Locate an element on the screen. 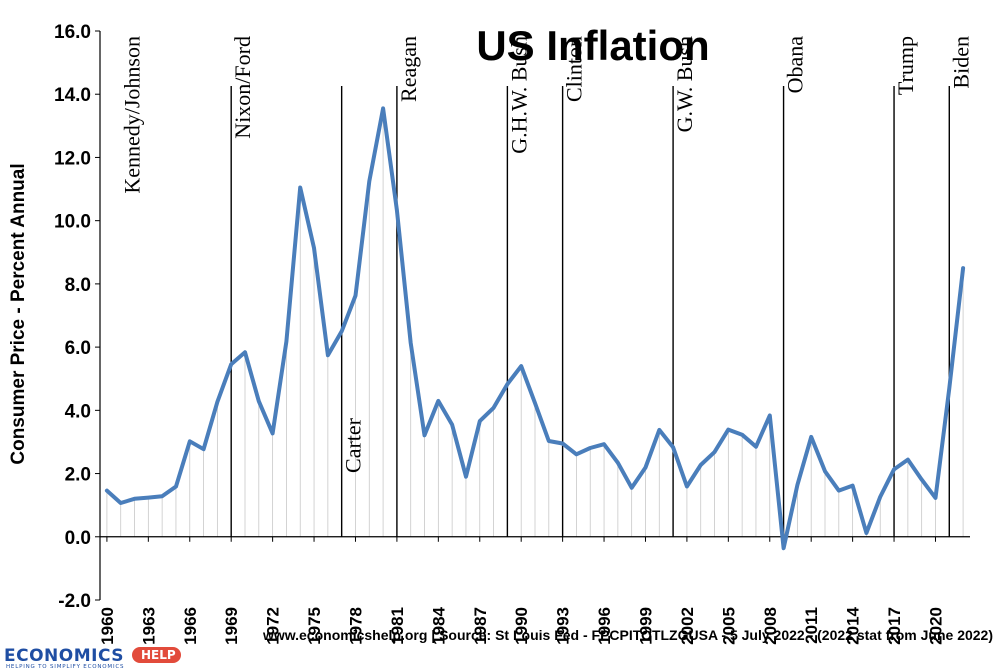 This screenshot has height=672, width=1000. x-tick-label-1960: 1960 is located at coordinates (107, 626).